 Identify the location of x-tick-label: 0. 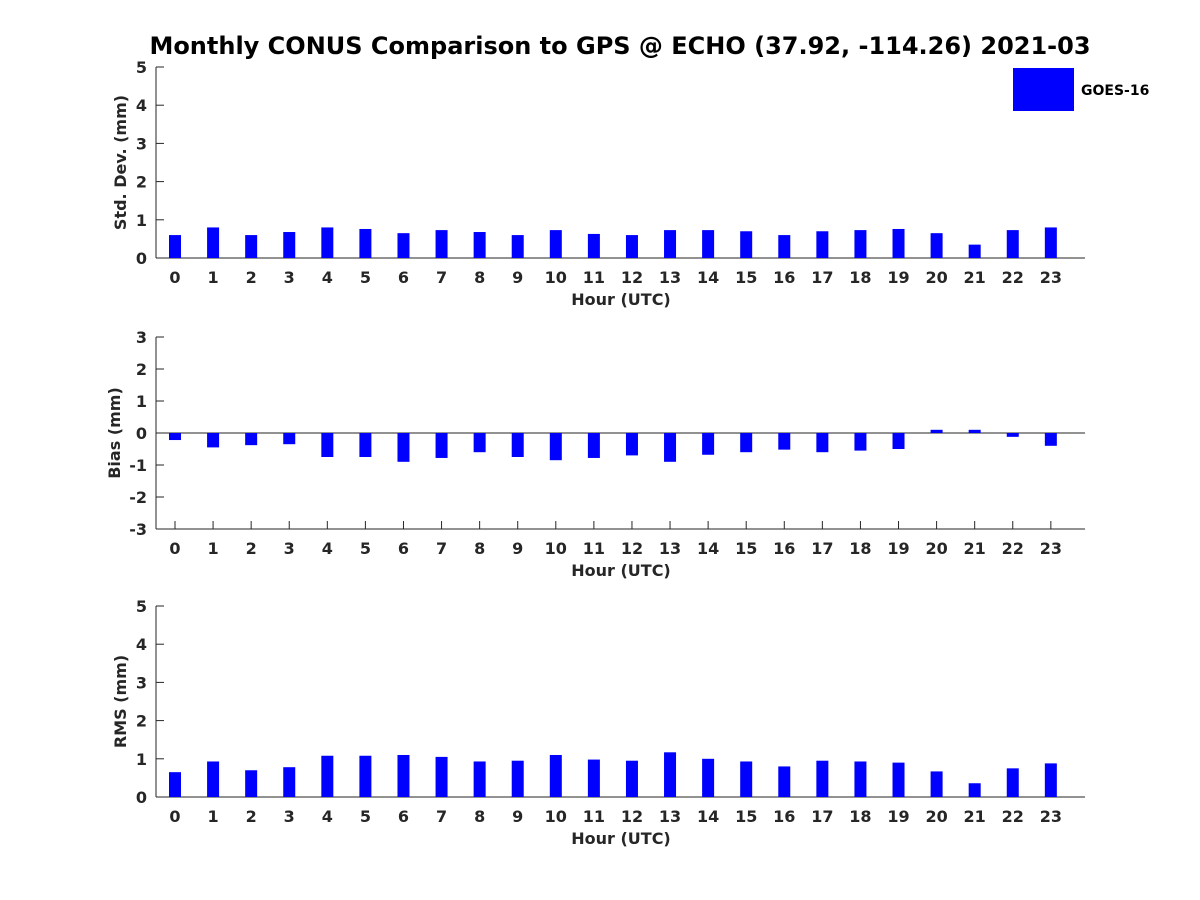
(174, 548).